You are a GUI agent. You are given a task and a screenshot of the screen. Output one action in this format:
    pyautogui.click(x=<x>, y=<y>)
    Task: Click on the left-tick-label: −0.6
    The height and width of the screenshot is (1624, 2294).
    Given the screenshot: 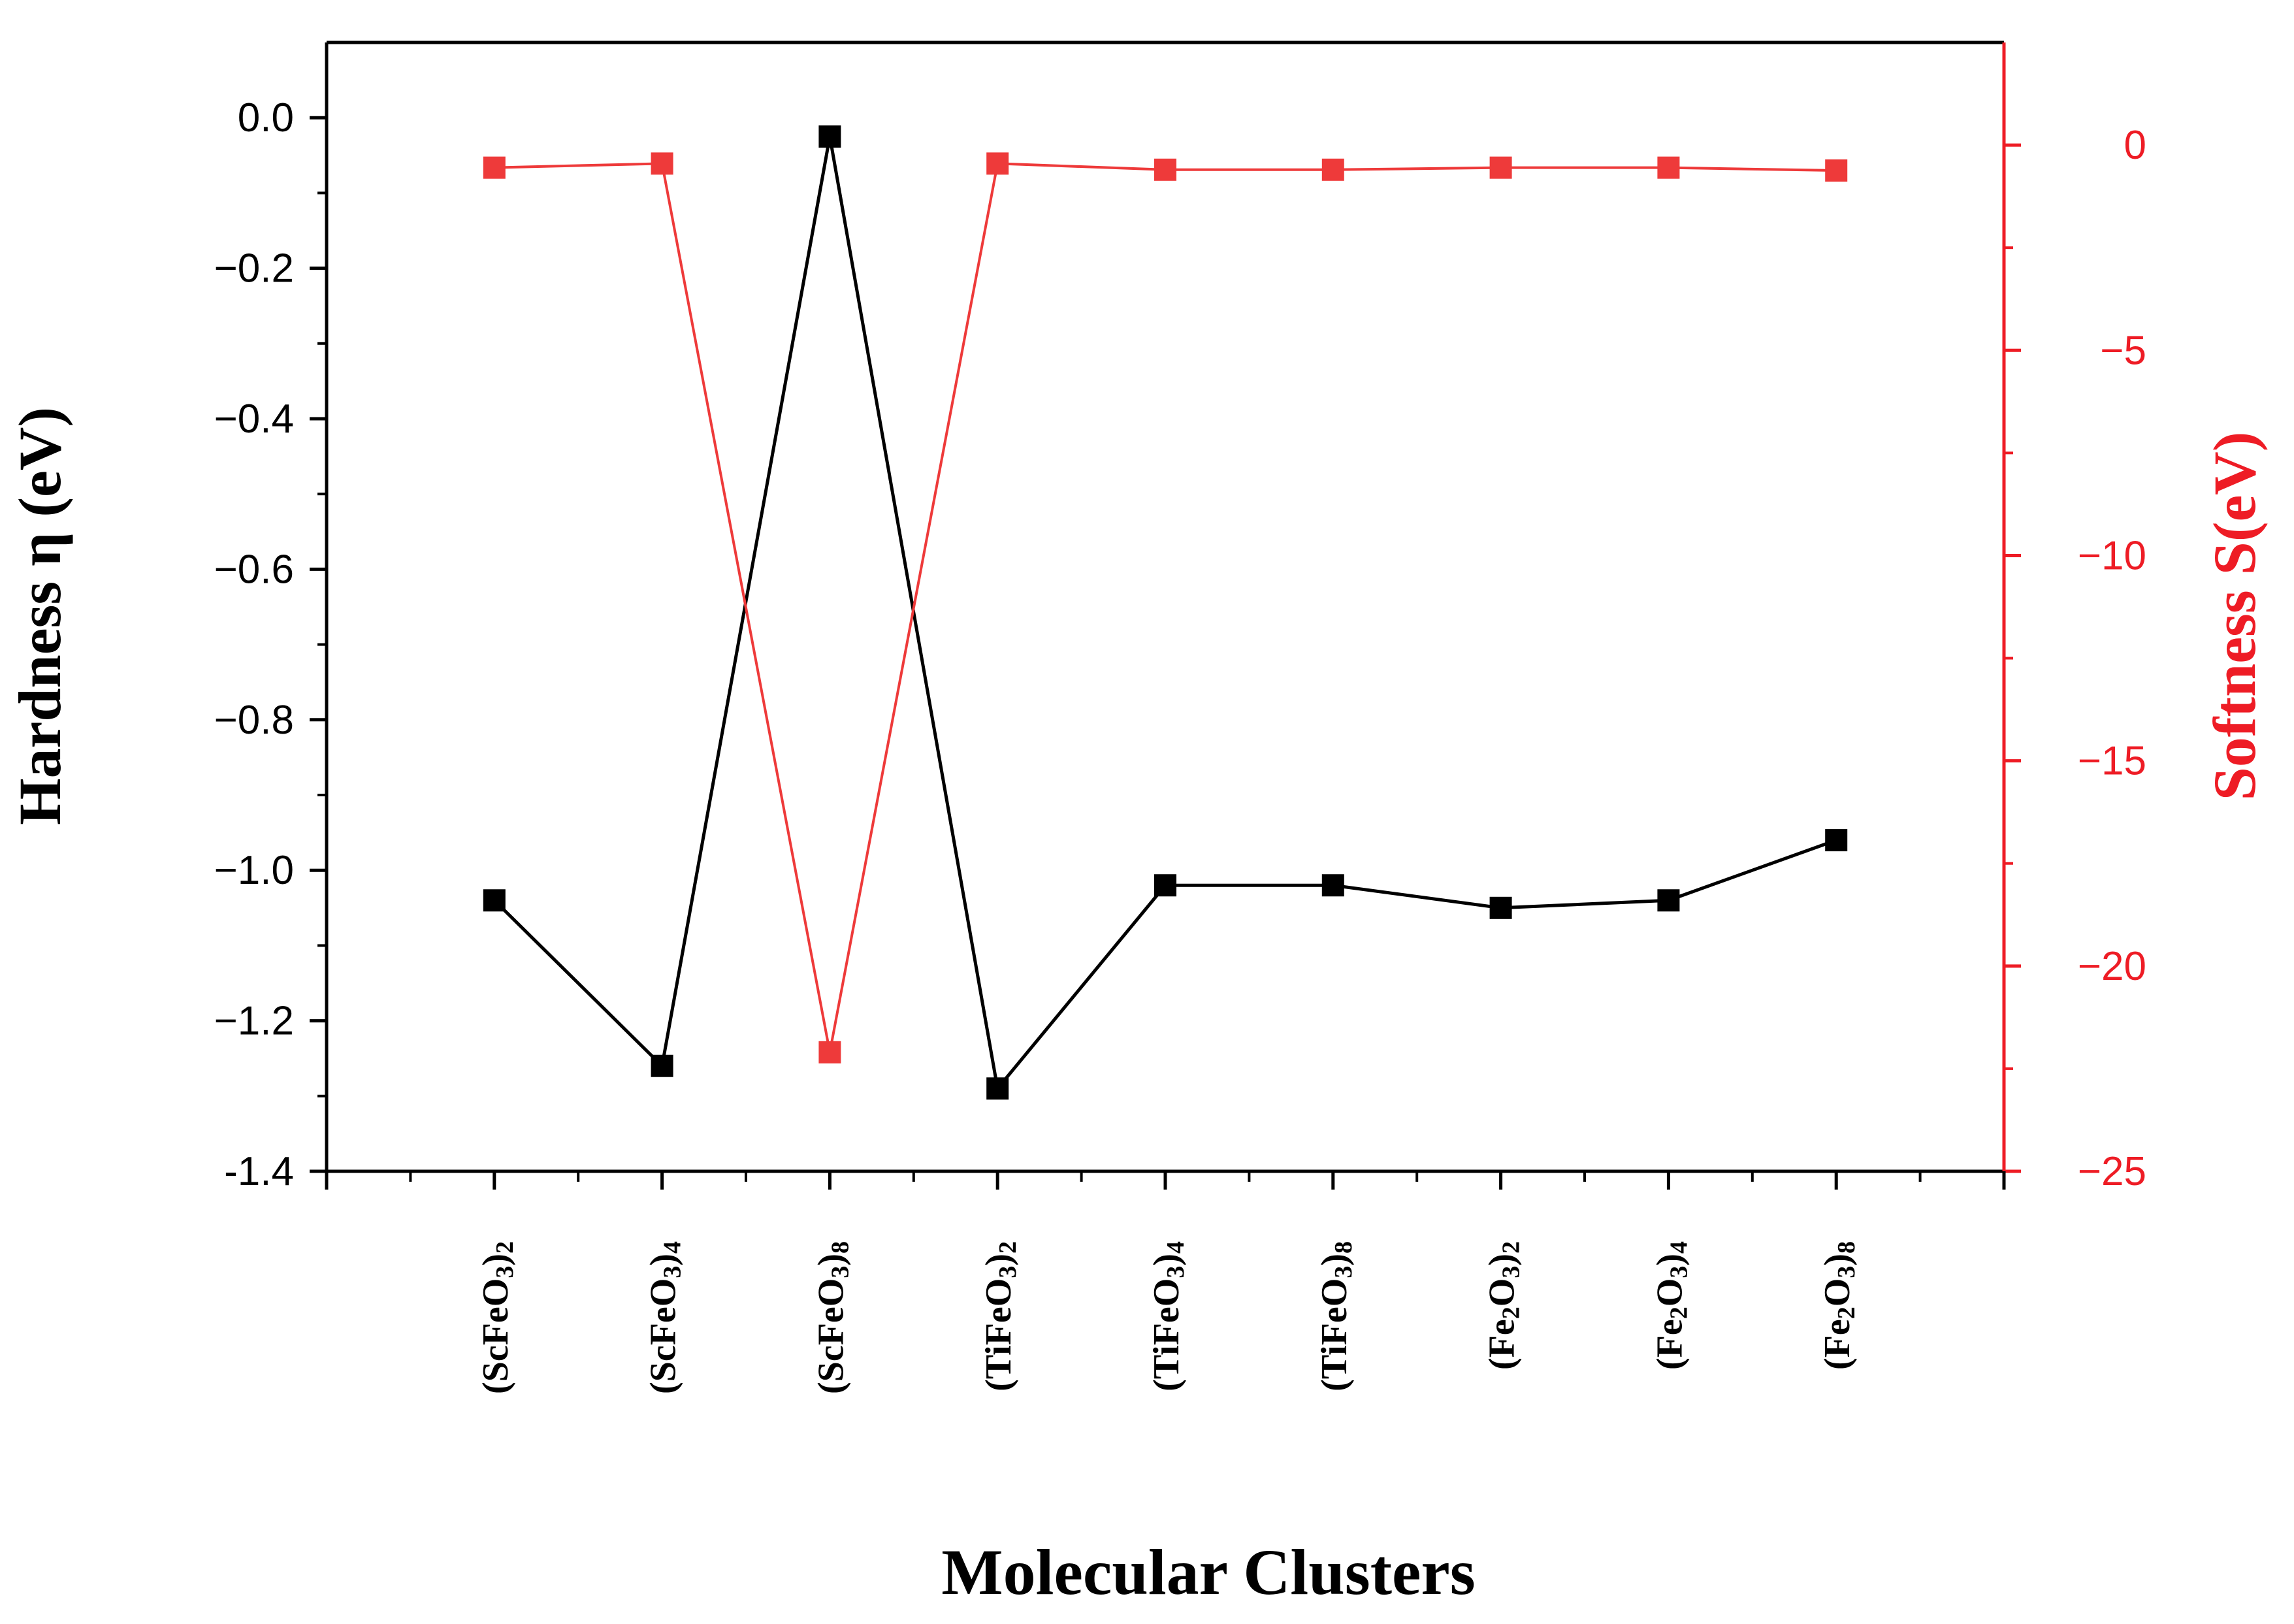 What is the action you would take?
    pyautogui.click(x=254, y=569)
    